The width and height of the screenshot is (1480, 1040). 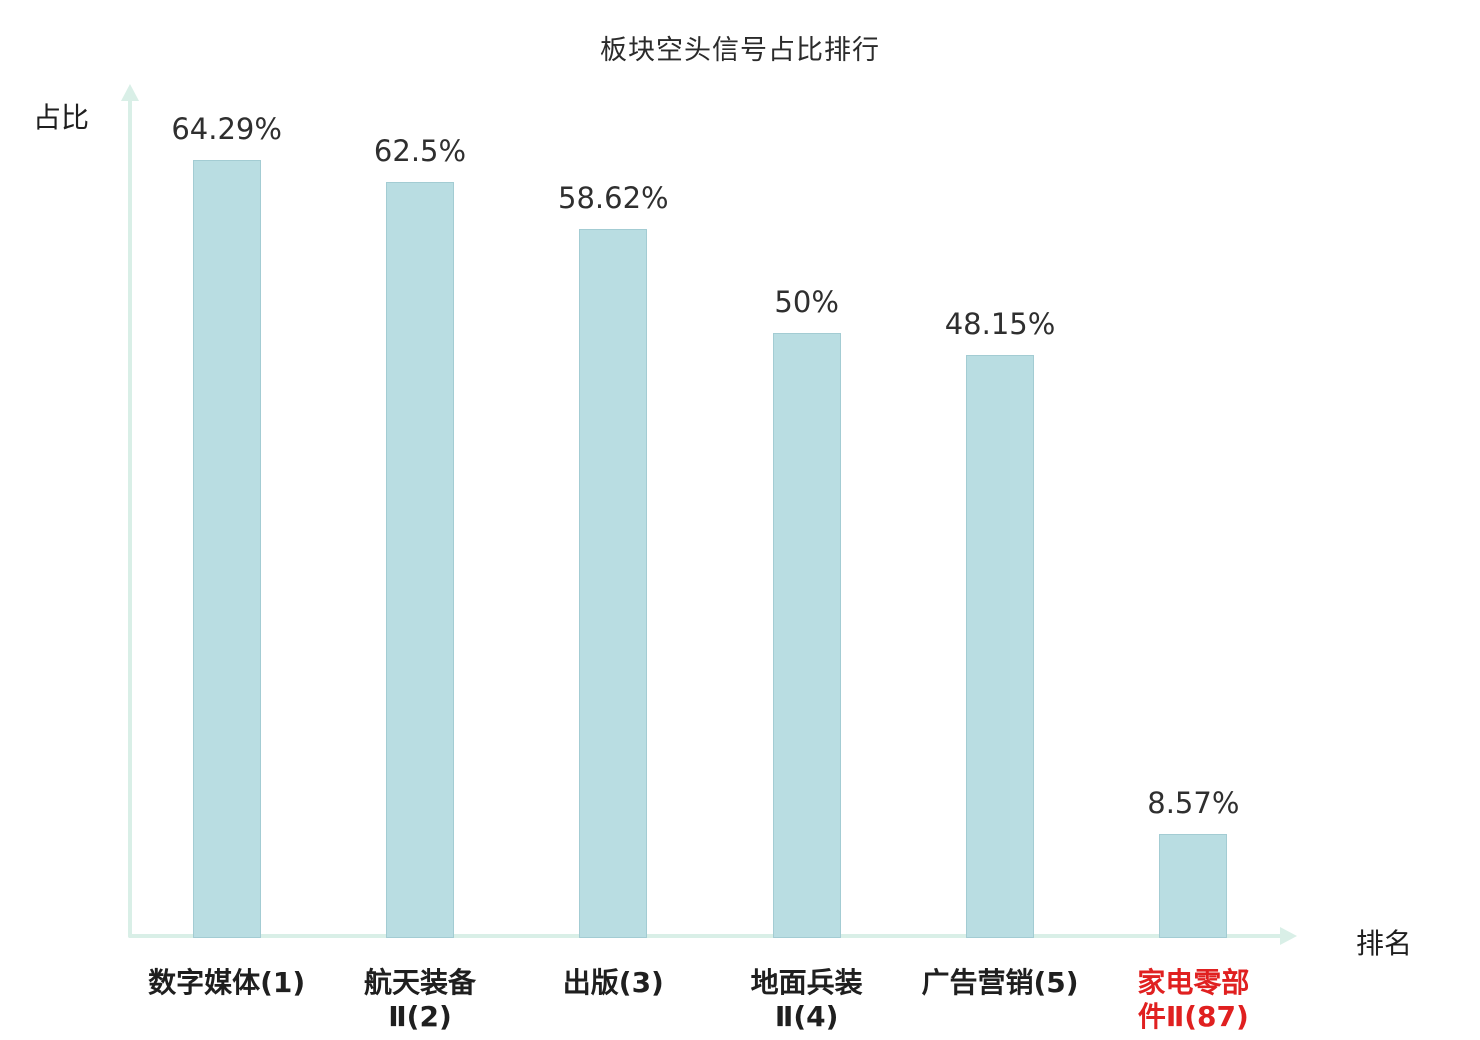 What do you see at coordinates (130, 518) in the screenshot?
I see `y-axis-line` at bounding box center [130, 518].